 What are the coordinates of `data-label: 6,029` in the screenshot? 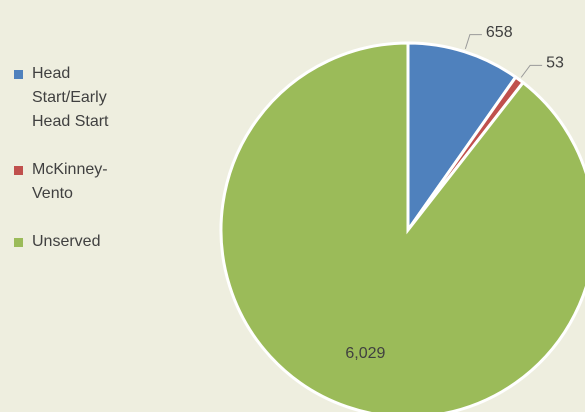 It's located at (365, 353).